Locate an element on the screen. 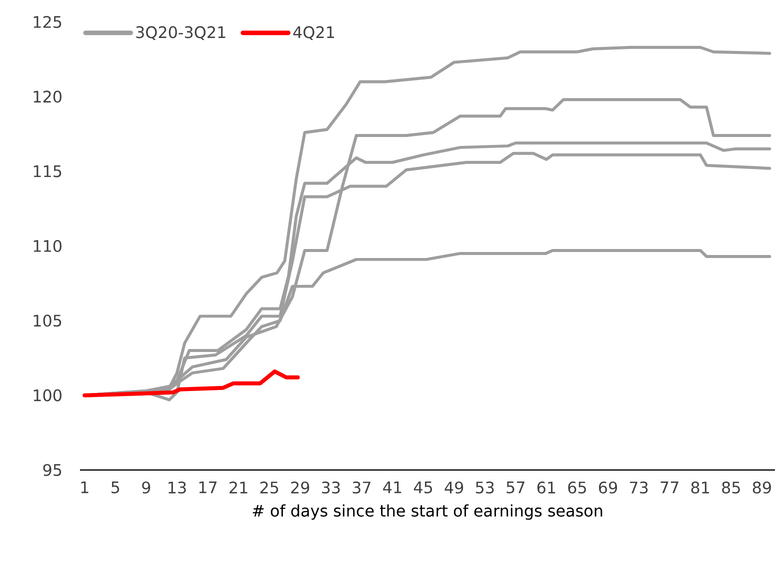 This screenshot has height=571, width=778. y-tick-label: 125 is located at coordinates (48, 22).